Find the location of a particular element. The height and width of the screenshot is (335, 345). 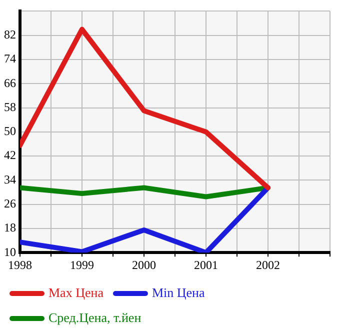

y-tick-label: 26 is located at coordinates (10, 203).